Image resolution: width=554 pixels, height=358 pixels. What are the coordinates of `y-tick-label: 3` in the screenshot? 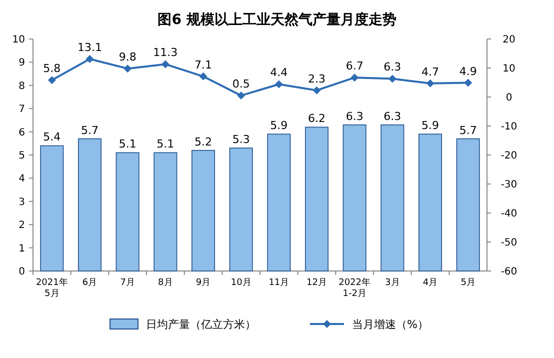 It's located at (21, 202).